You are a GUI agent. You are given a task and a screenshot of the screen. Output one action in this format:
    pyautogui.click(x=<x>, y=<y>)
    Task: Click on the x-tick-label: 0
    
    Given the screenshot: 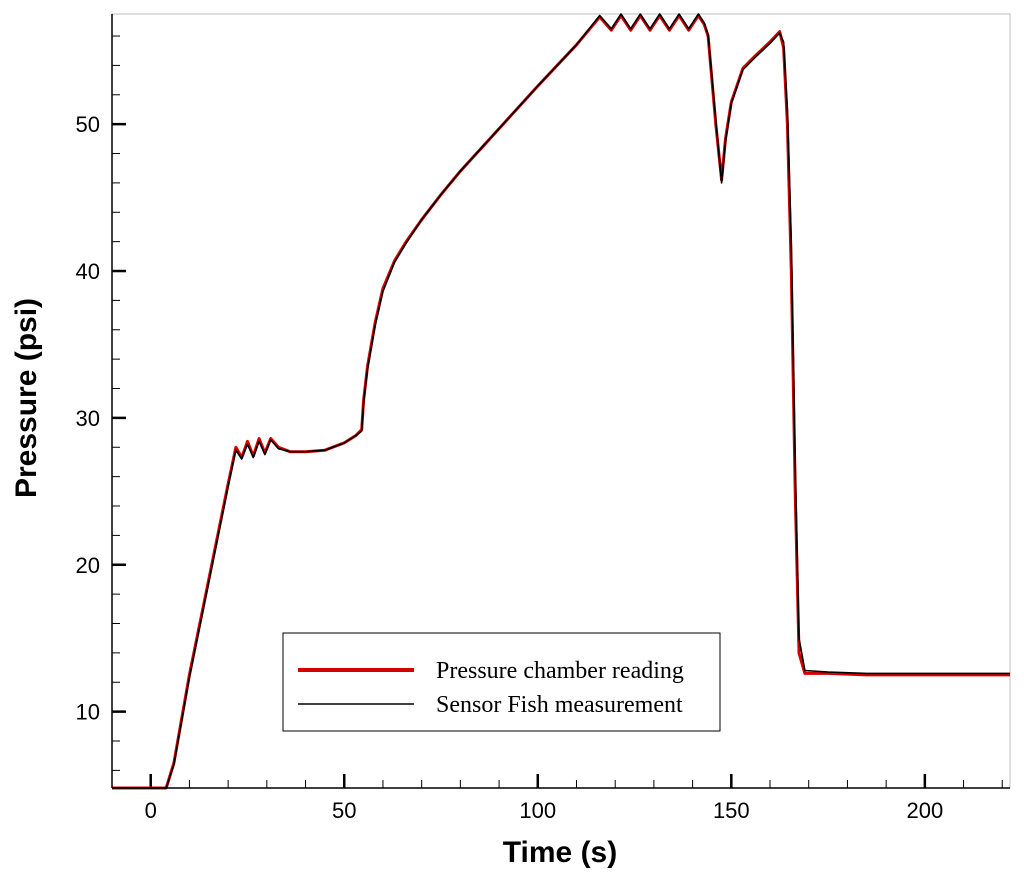 What is the action you would take?
    pyautogui.click(x=151, y=810)
    